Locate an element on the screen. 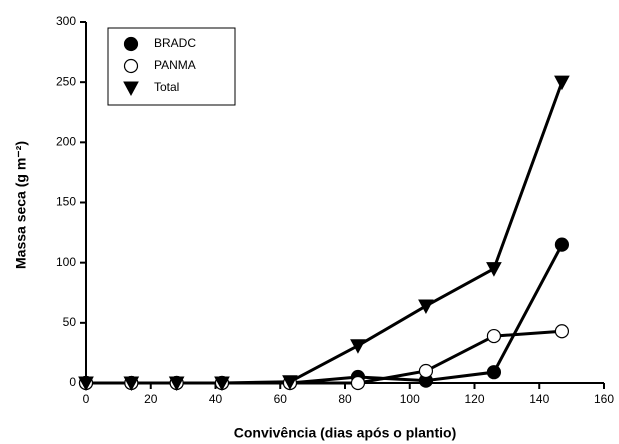 The width and height of the screenshot is (619, 444). legend-label: Total is located at coordinates (166, 87).